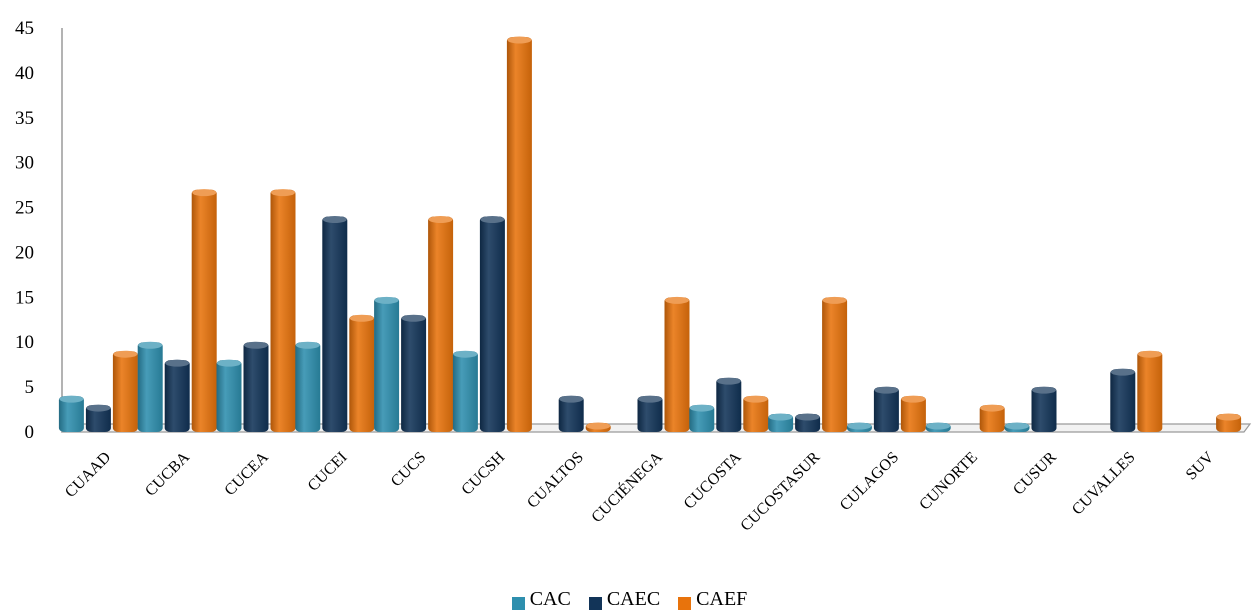  I want to click on category-label: CULAGOS, so click(869, 481).